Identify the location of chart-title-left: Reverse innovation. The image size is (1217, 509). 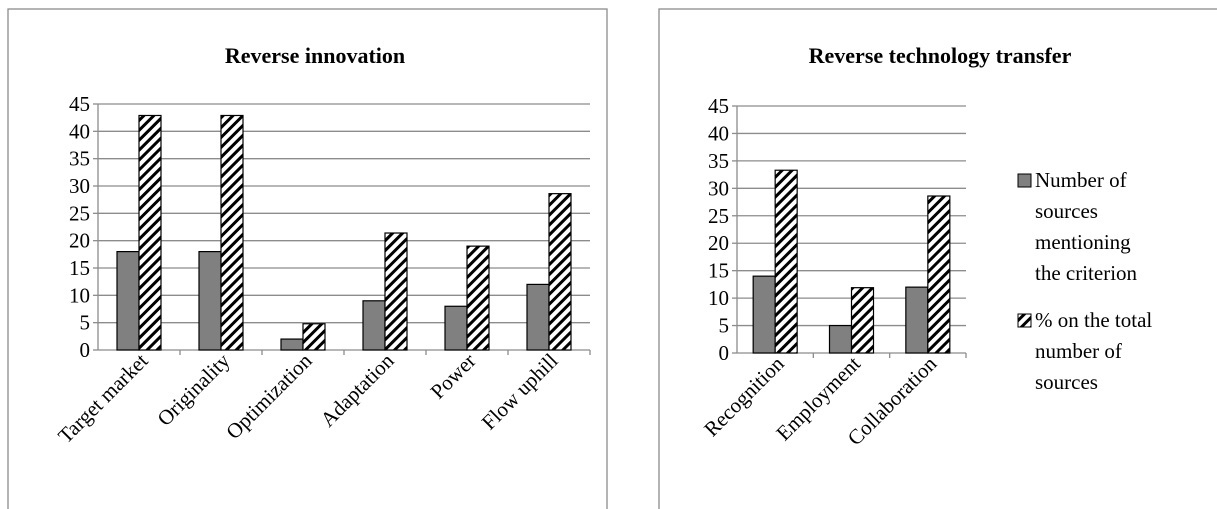
(315, 55).